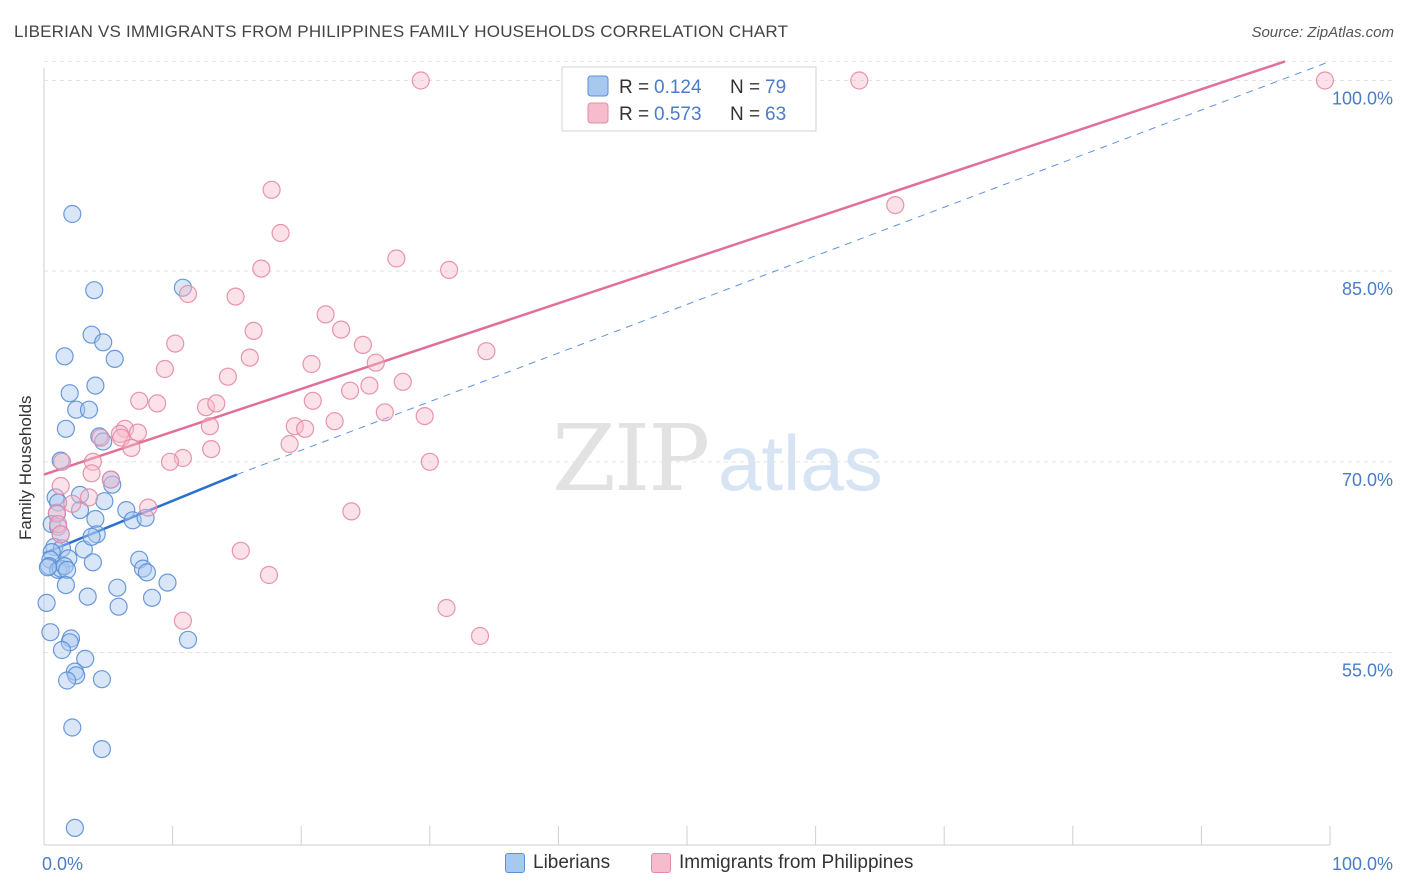 The width and height of the screenshot is (1406, 892). Describe the element at coordinates (1367, 671) in the screenshot. I see `y-tick-label-55: 55.0%` at that location.